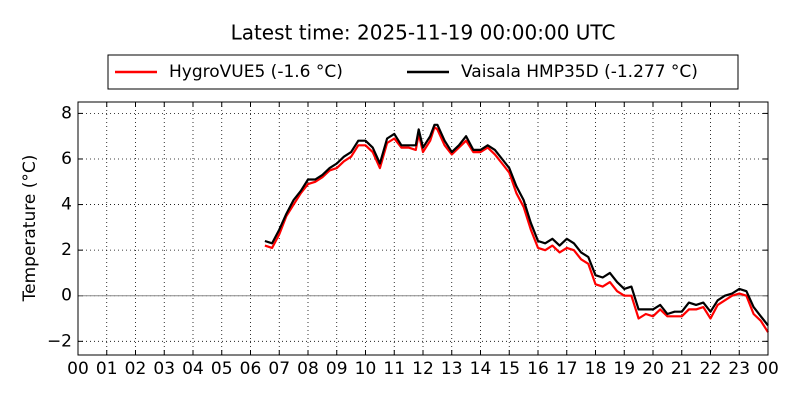 This screenshot has height=400, width=800. I want to click on x-tick-label: 14, so click(481, 369).